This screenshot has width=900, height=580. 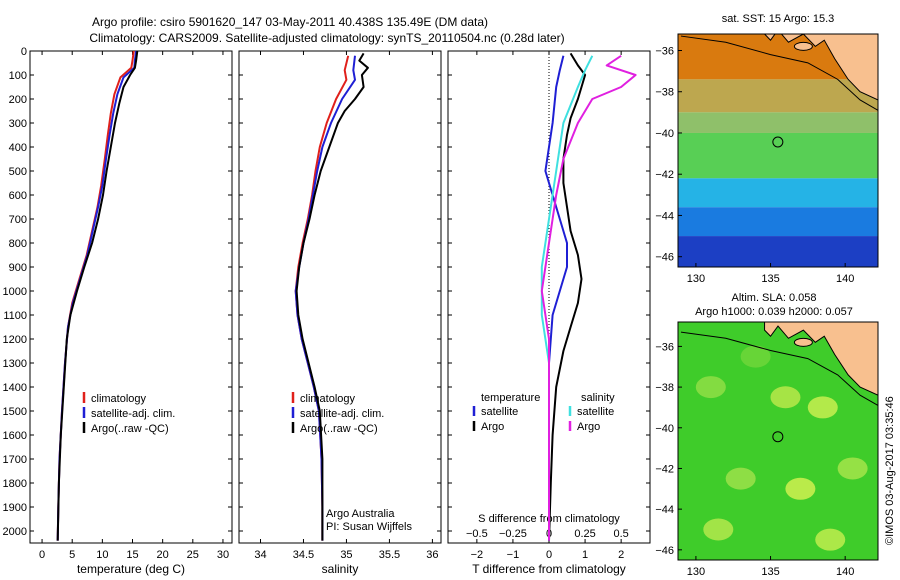 I want to click on x-tick-label: 35, so click(x=346, y=555).